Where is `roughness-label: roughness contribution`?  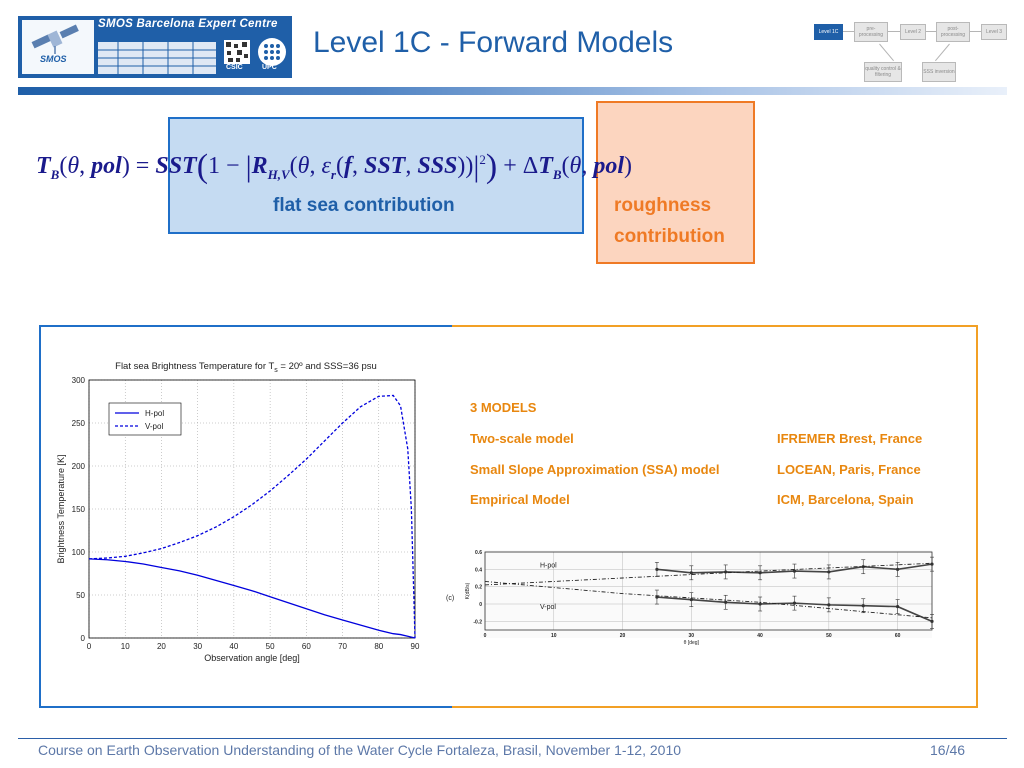
roughness-label: roughness contribution is located at coordinates (669, 221).